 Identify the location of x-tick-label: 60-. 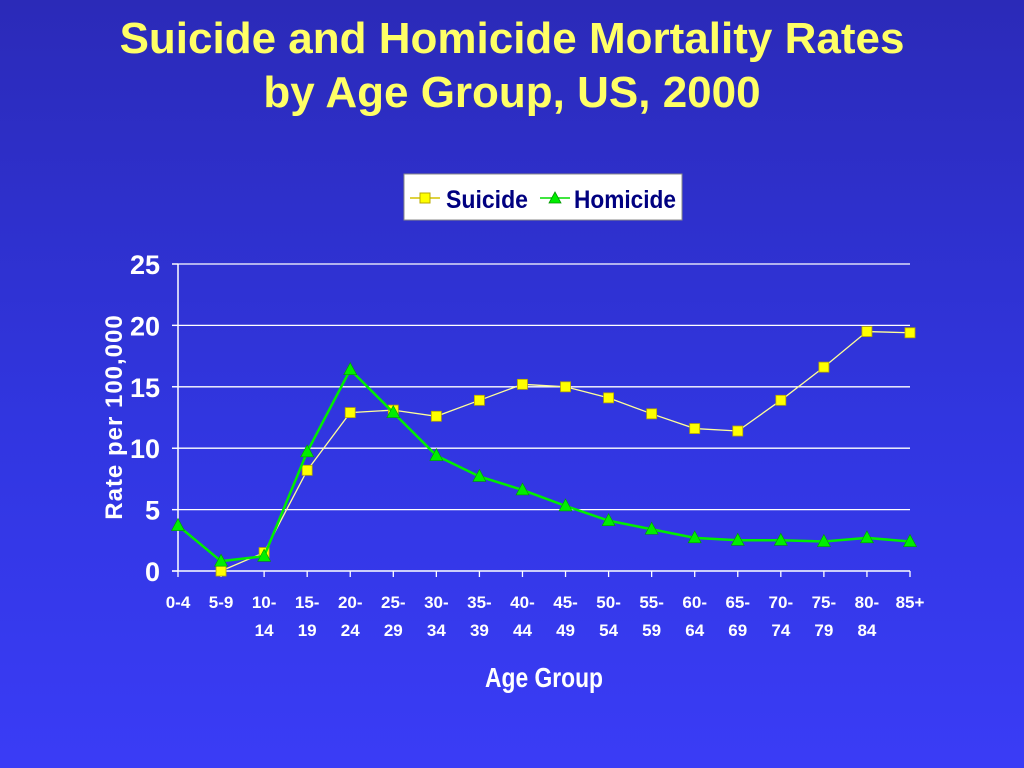
(694, 602).